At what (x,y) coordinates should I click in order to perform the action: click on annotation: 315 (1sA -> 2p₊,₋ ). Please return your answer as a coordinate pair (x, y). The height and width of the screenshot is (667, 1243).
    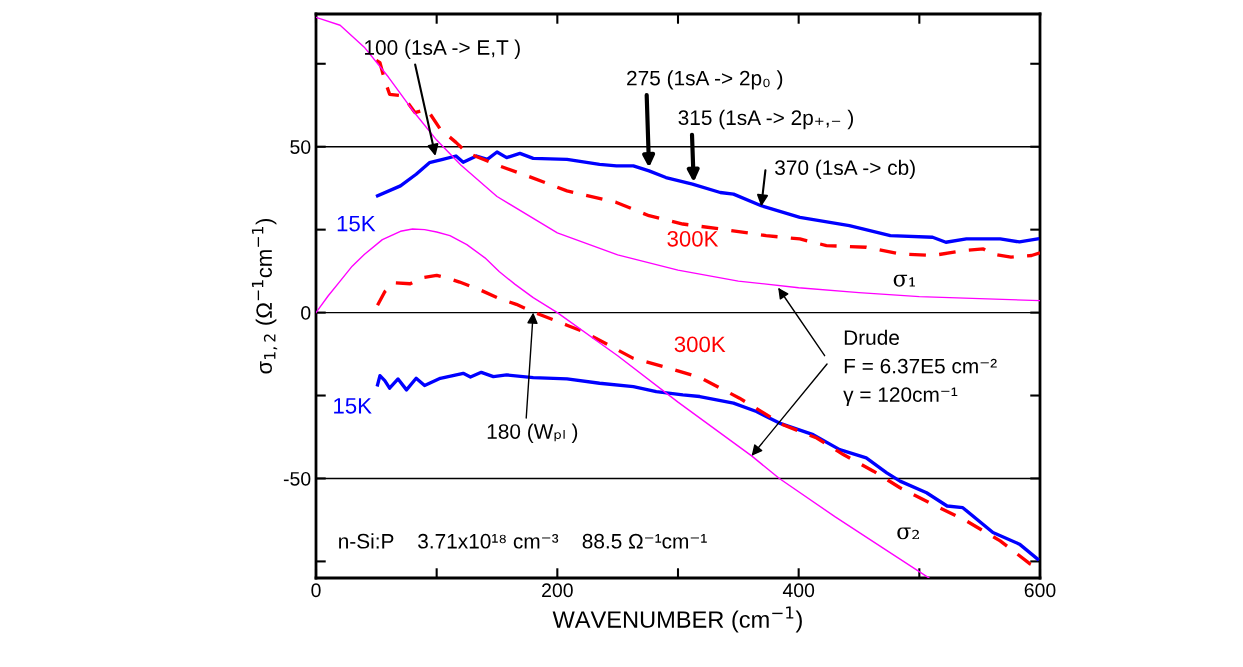
    Looking at the image, I should click on (765, 119).